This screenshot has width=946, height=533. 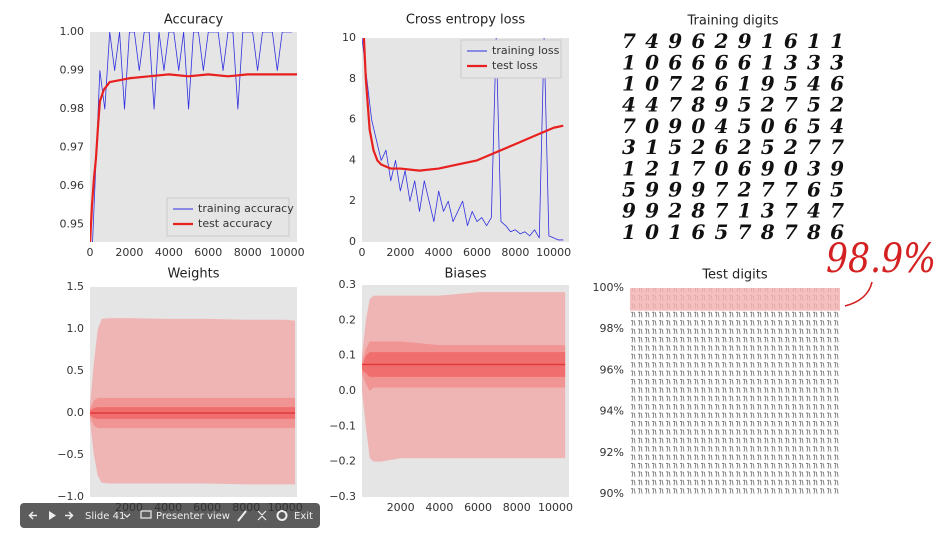 I want to click on presenter-icon, so click(x=146, y=514).